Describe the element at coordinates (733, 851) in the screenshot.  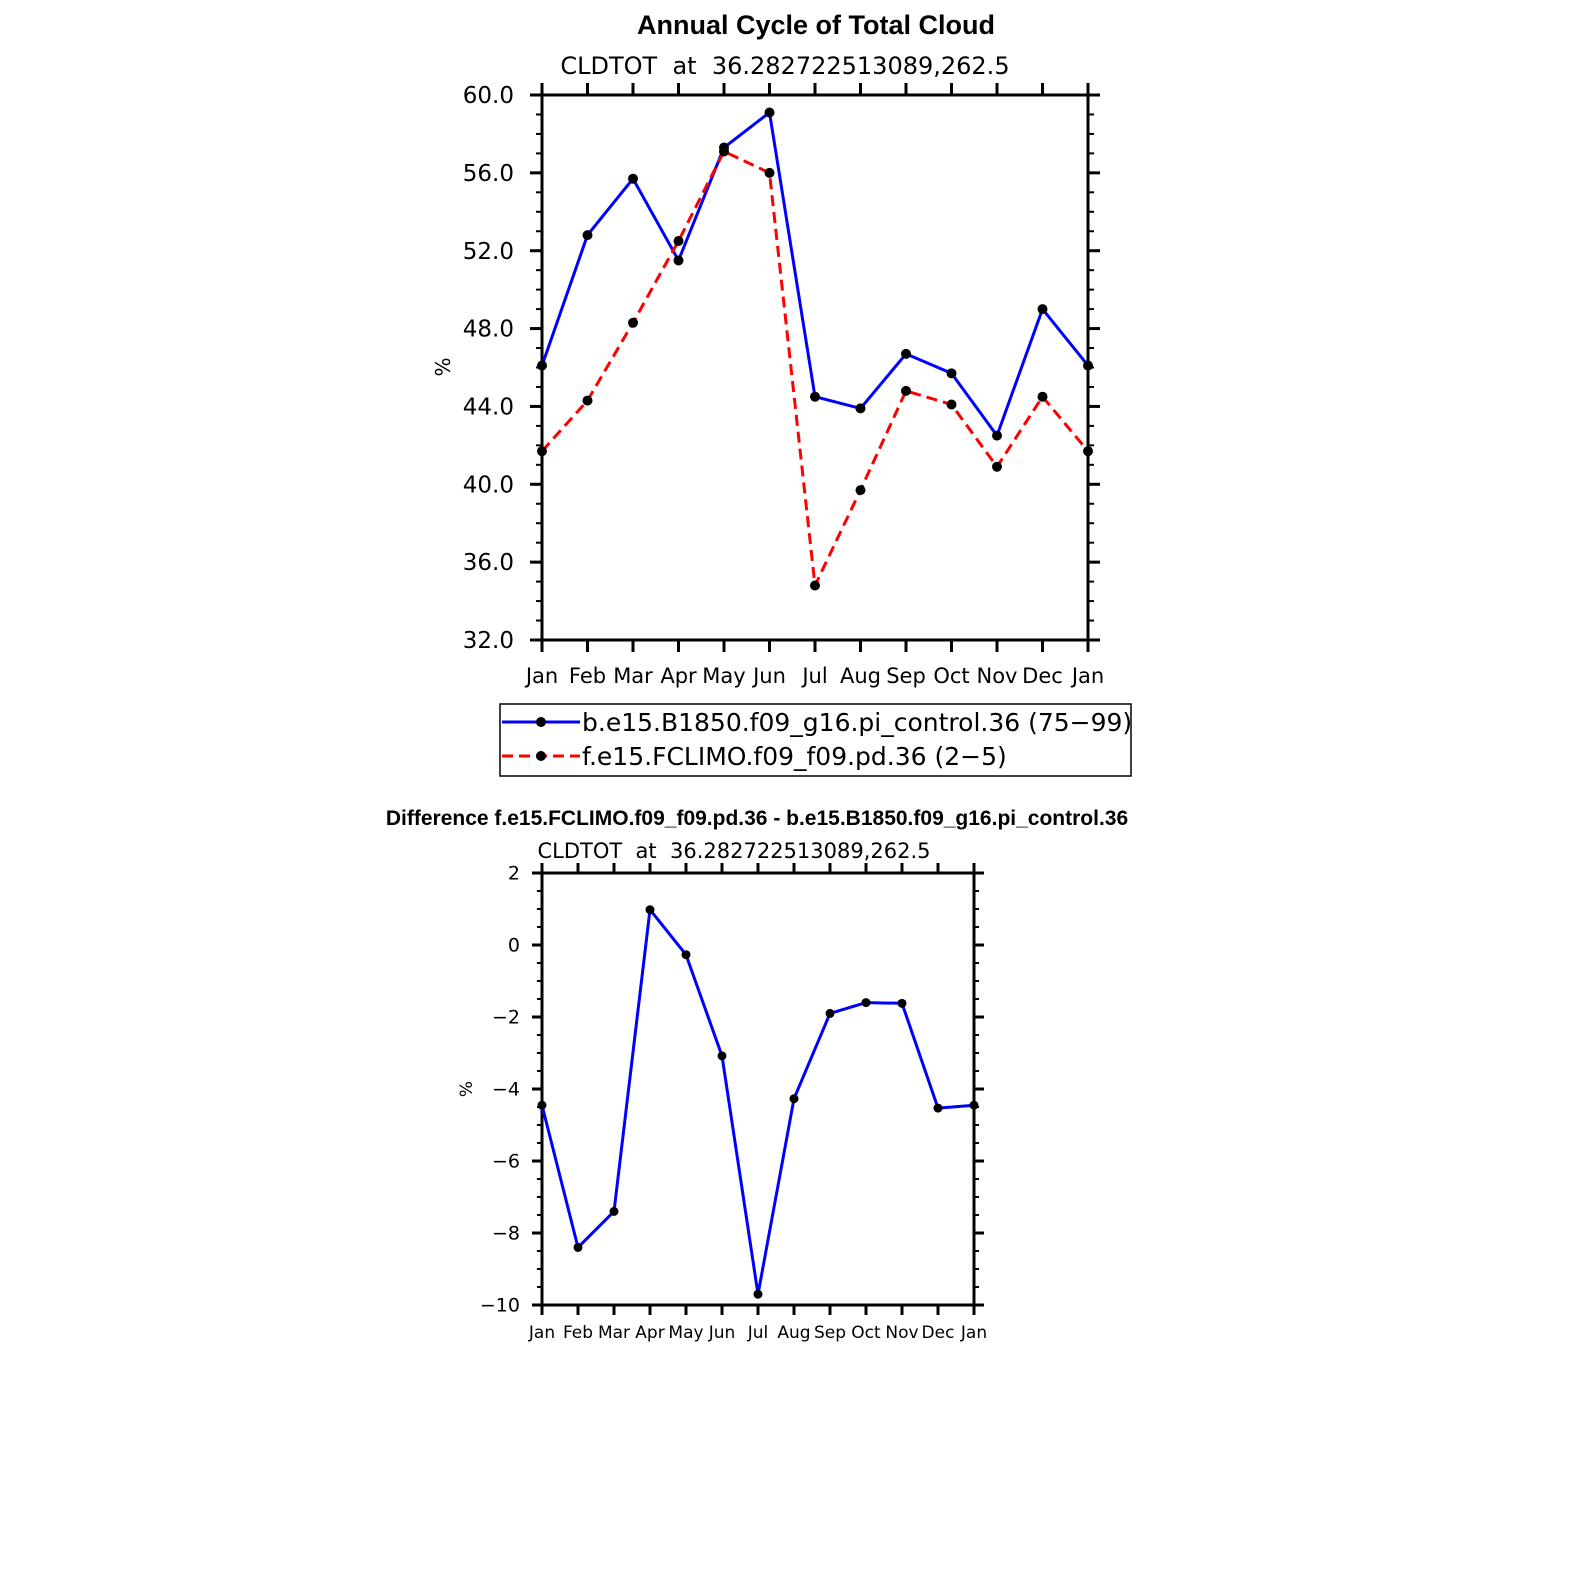
I see `chart2-subtitle: CLDTOT at 36.282722513089,262.5` at that location.